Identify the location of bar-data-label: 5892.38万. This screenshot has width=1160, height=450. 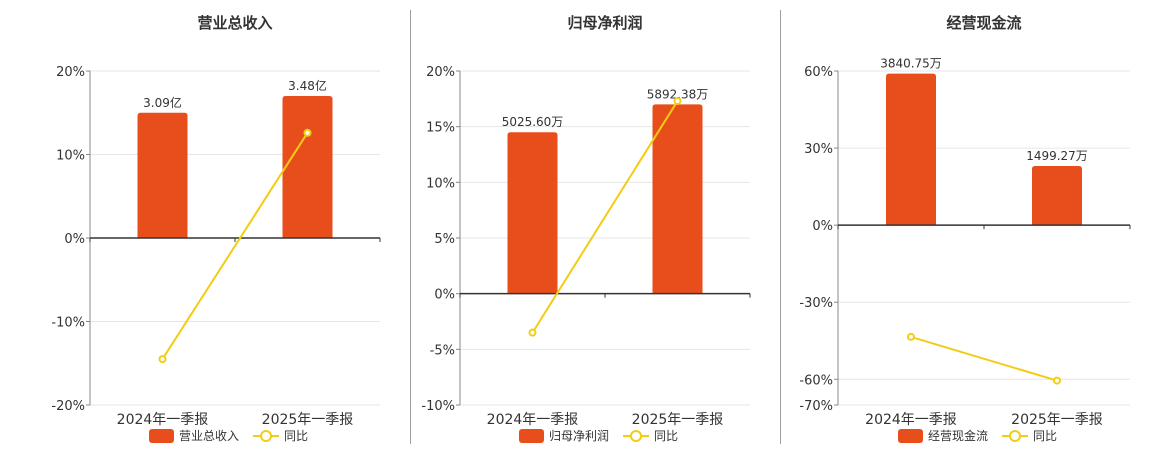
(678, 94).